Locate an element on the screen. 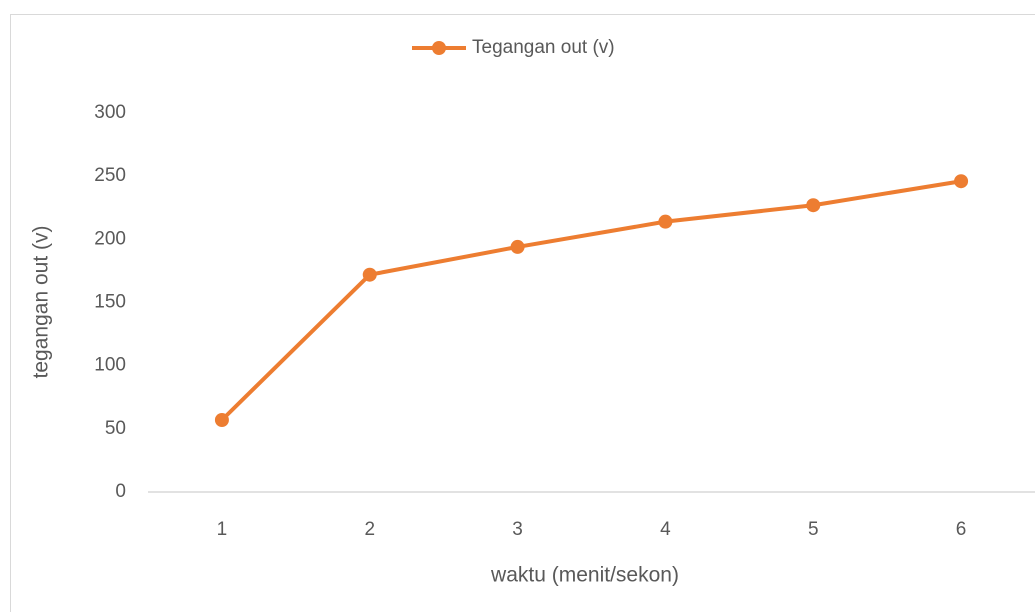 This screenshot has width=1035, height=612. x-tick-label: 1 is located at coordinates (222, 529).